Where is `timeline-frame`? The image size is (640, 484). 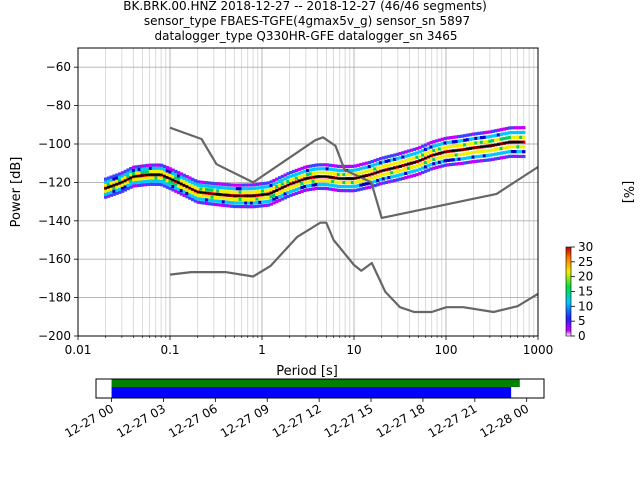
timeline-frame is located at coordinates (320, 388).